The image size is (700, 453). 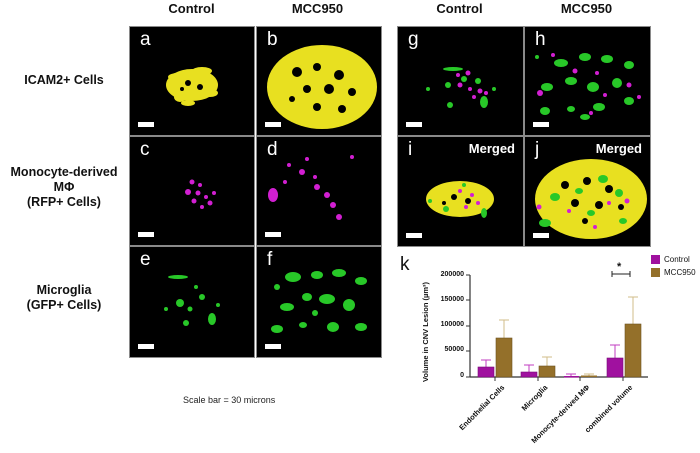 I want to click on bar-group-endothelial, so click(x=495, y=348).